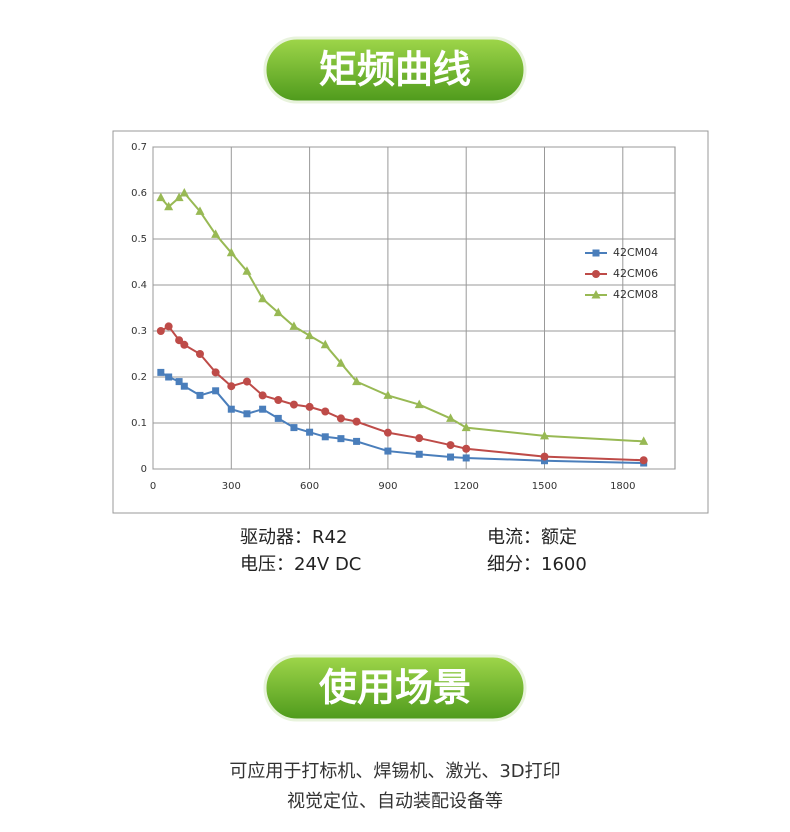 This screenshot has height=832, width=790. Describe the element at coordinates (139, 331) in the screenshot. I see `y-tick-label: 0.3` at that location.